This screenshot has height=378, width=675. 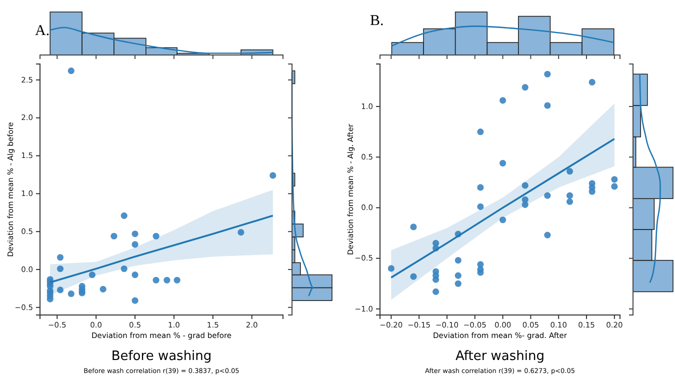 What do you see at coordinates (161, 356) in the screenshot?
I see `text: Before washing` at bounding box center [161, 356].